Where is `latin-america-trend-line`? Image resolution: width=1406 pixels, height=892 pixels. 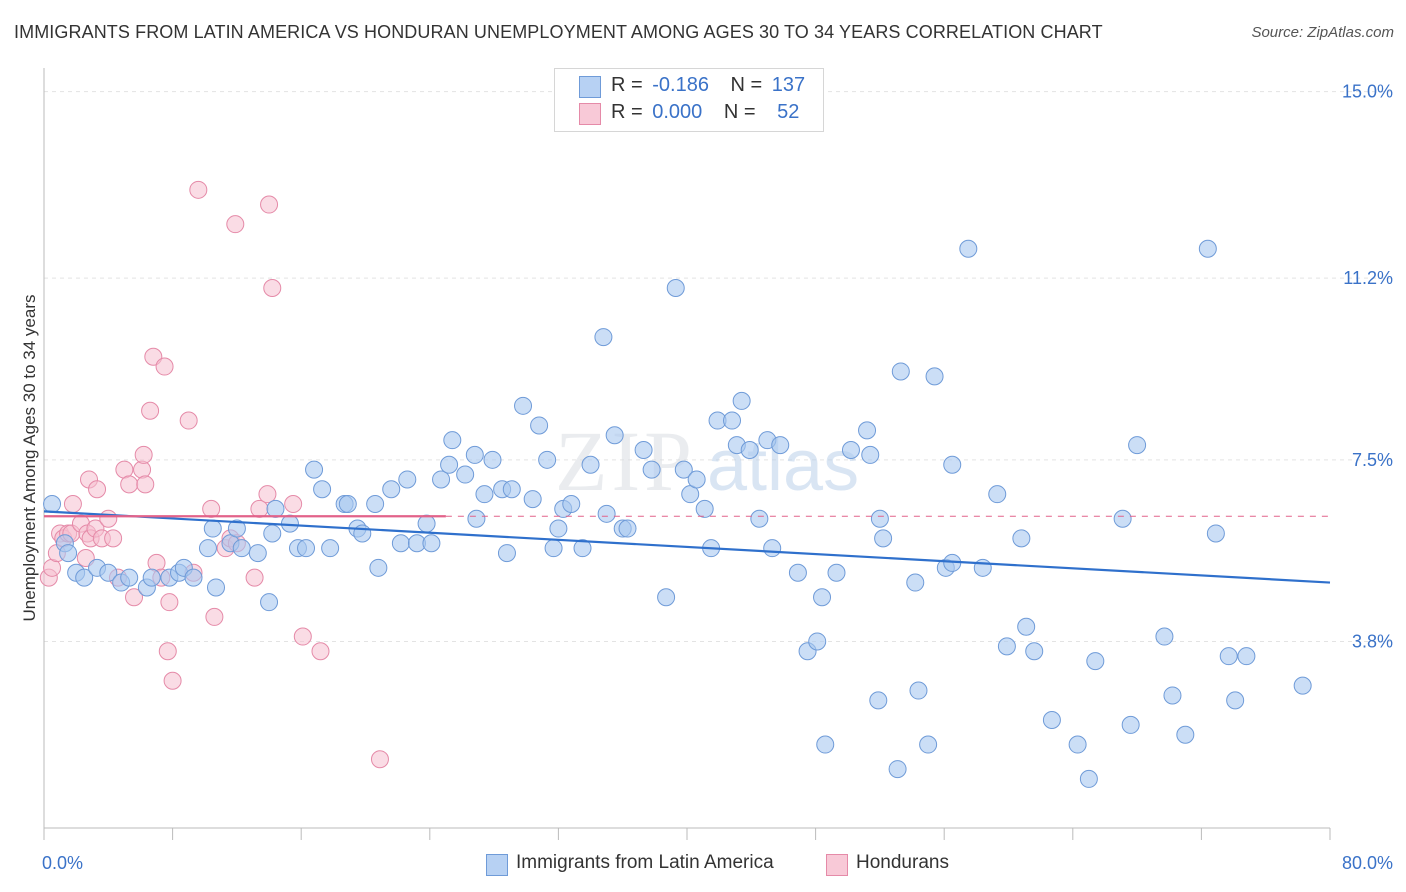 latin-america-trend-line is located at coordinates (687, 547).